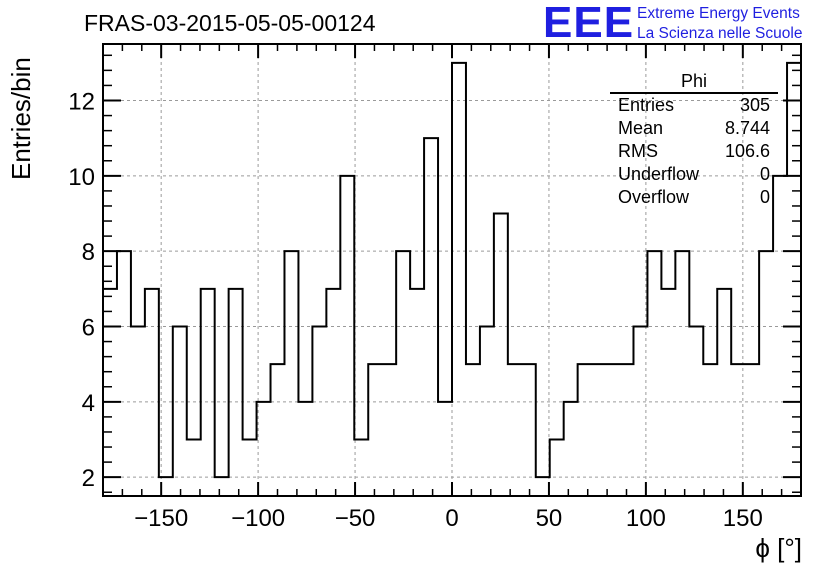 The image size is (836, 572). Describe the element at coordinates (659, 174) in the screenshot. I see `stats-label: Underflow` at that location.